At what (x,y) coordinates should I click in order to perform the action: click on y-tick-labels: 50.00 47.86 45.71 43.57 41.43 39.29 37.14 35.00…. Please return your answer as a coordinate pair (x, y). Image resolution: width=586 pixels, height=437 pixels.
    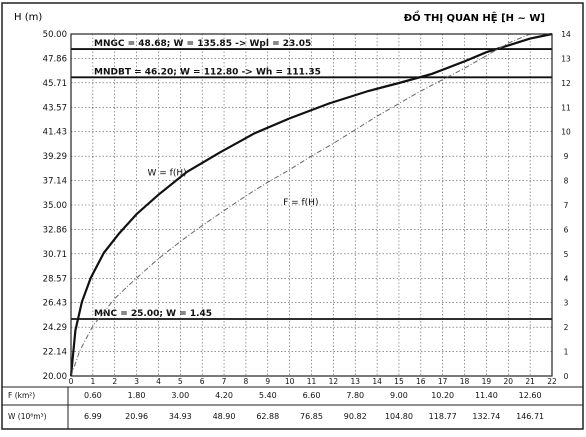
    Looking at the image, I should click on (55, 206).